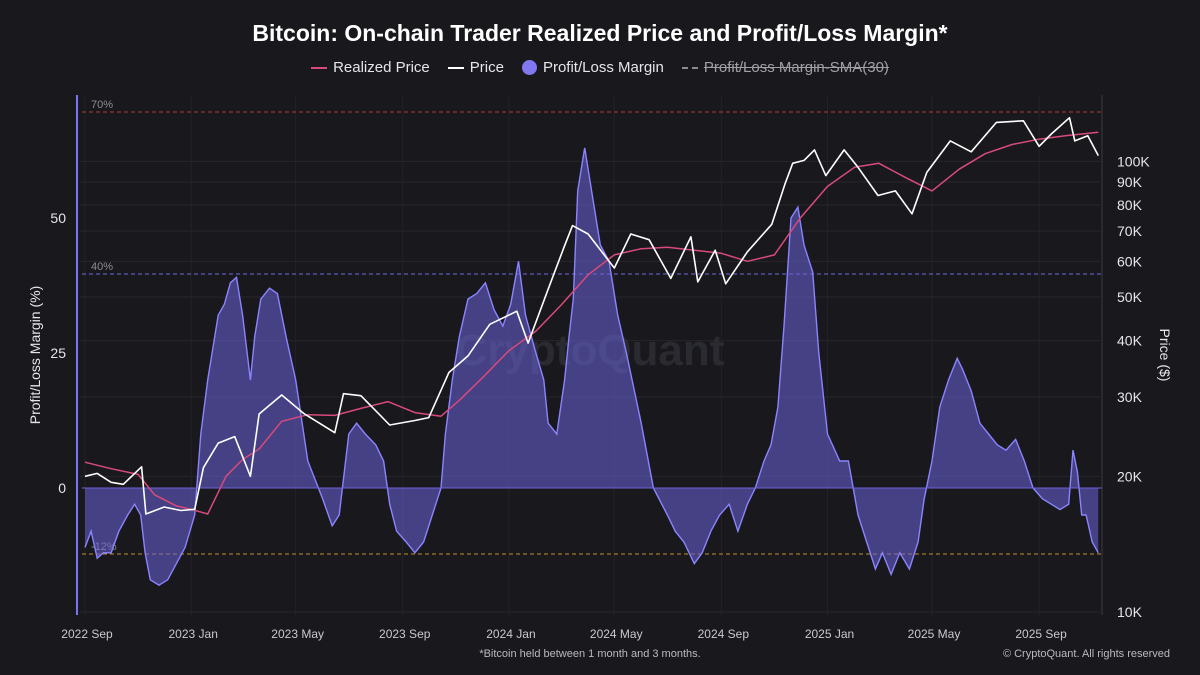 This screenshot has height=675, width=1200. I want to click on x-tick-label: 2024 Sep, so click(724, 634).